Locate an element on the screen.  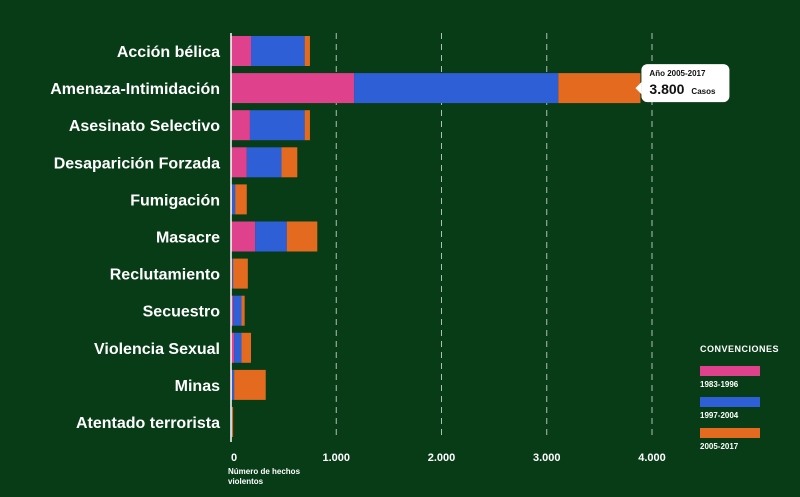
x-tick-label: 1.000 is located at coordinates (336, 458).